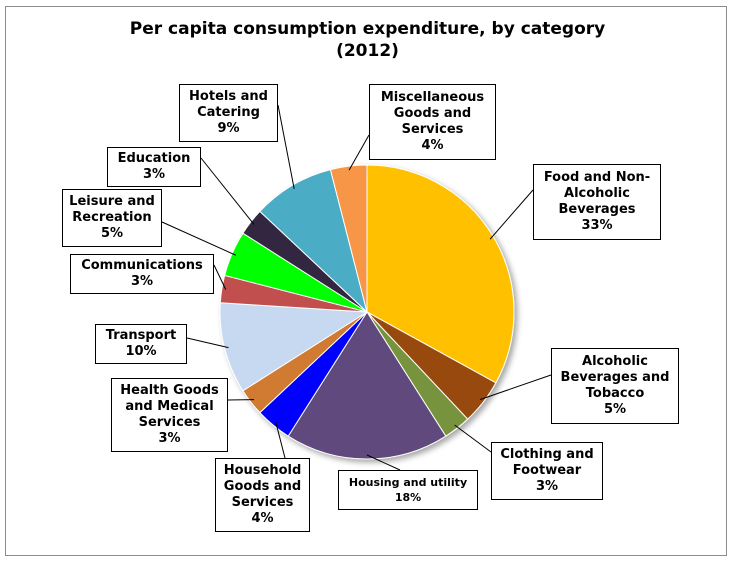 The width and height of the screenshot is (735, 562). Describe the element at coordinates (169, 406) in the screenshot. I see `slice-label-name: Health Goods and Medical Services` at that location.